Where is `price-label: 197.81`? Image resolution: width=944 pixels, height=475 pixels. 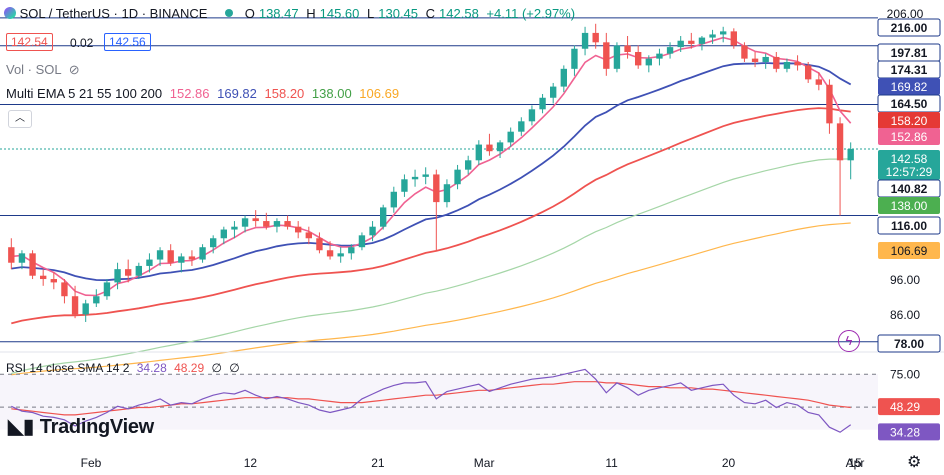 price-label: 197.81 is located at coordinates (909, 53).